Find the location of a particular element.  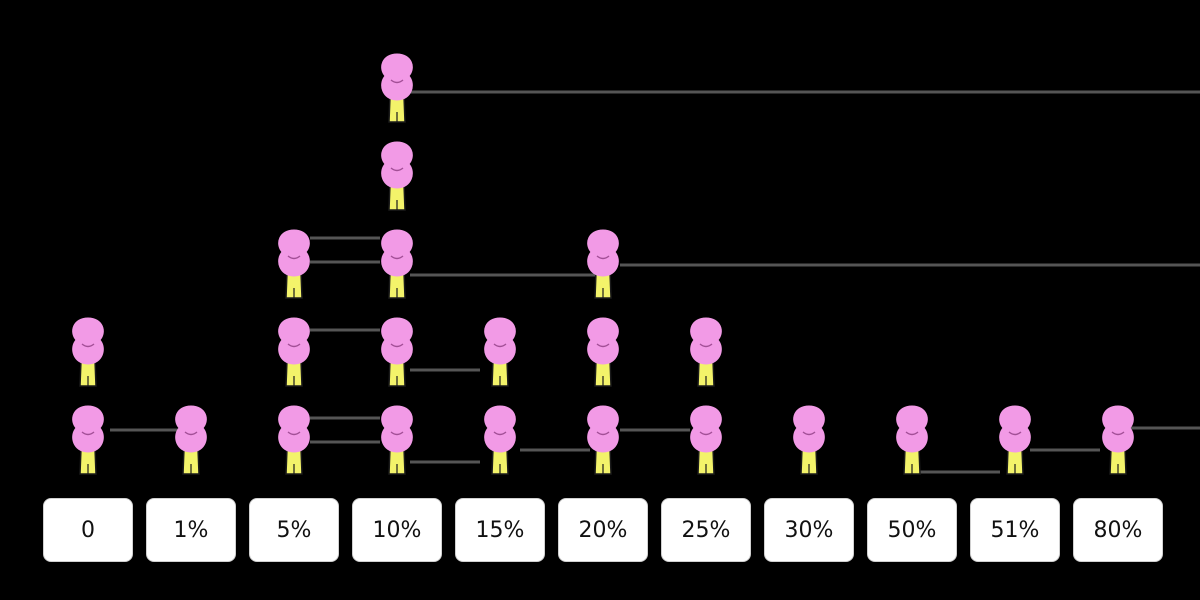

category-label: 30% is located at coordinates (809, 530).